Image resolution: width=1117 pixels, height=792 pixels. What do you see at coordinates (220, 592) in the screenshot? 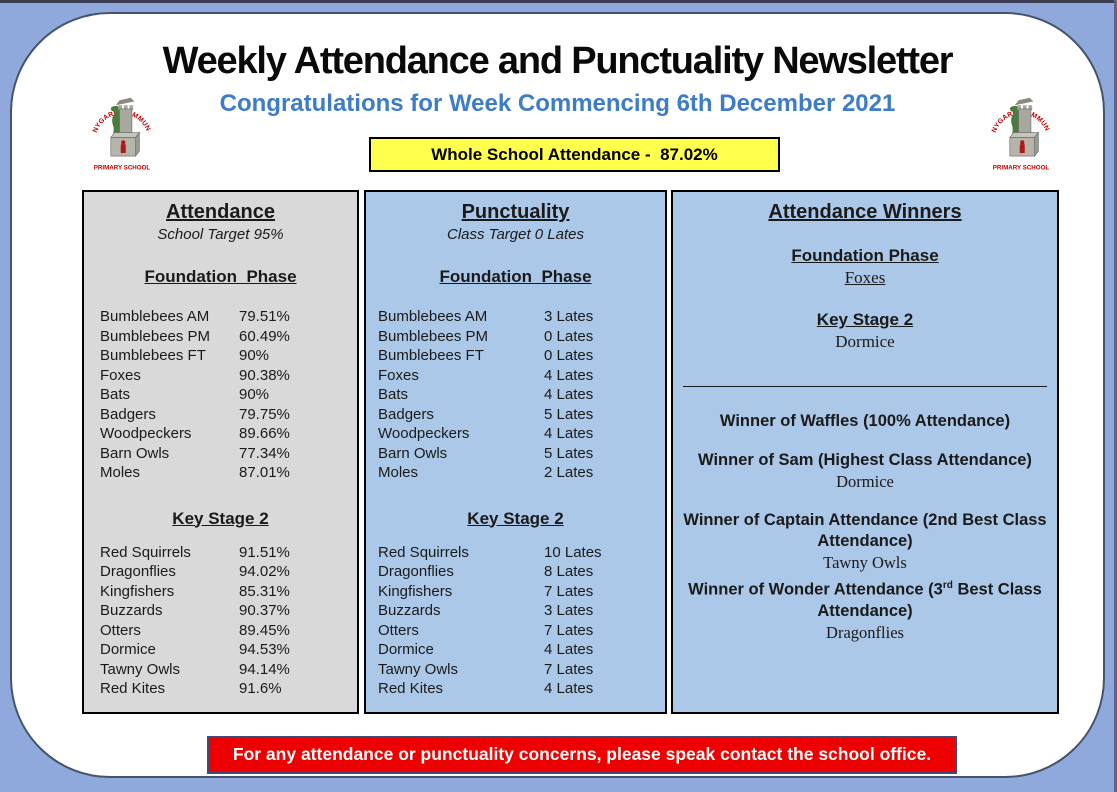
I see `attendance-row: Kingfishers 85.31%` at bounding box center [220, 592].